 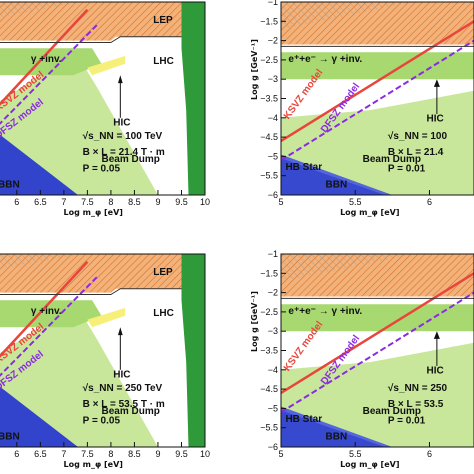 What do you see at coordinates (269, 351) in the screenshot?
I see `y-tick-label: −3.5` at bounding box center [269, 351].